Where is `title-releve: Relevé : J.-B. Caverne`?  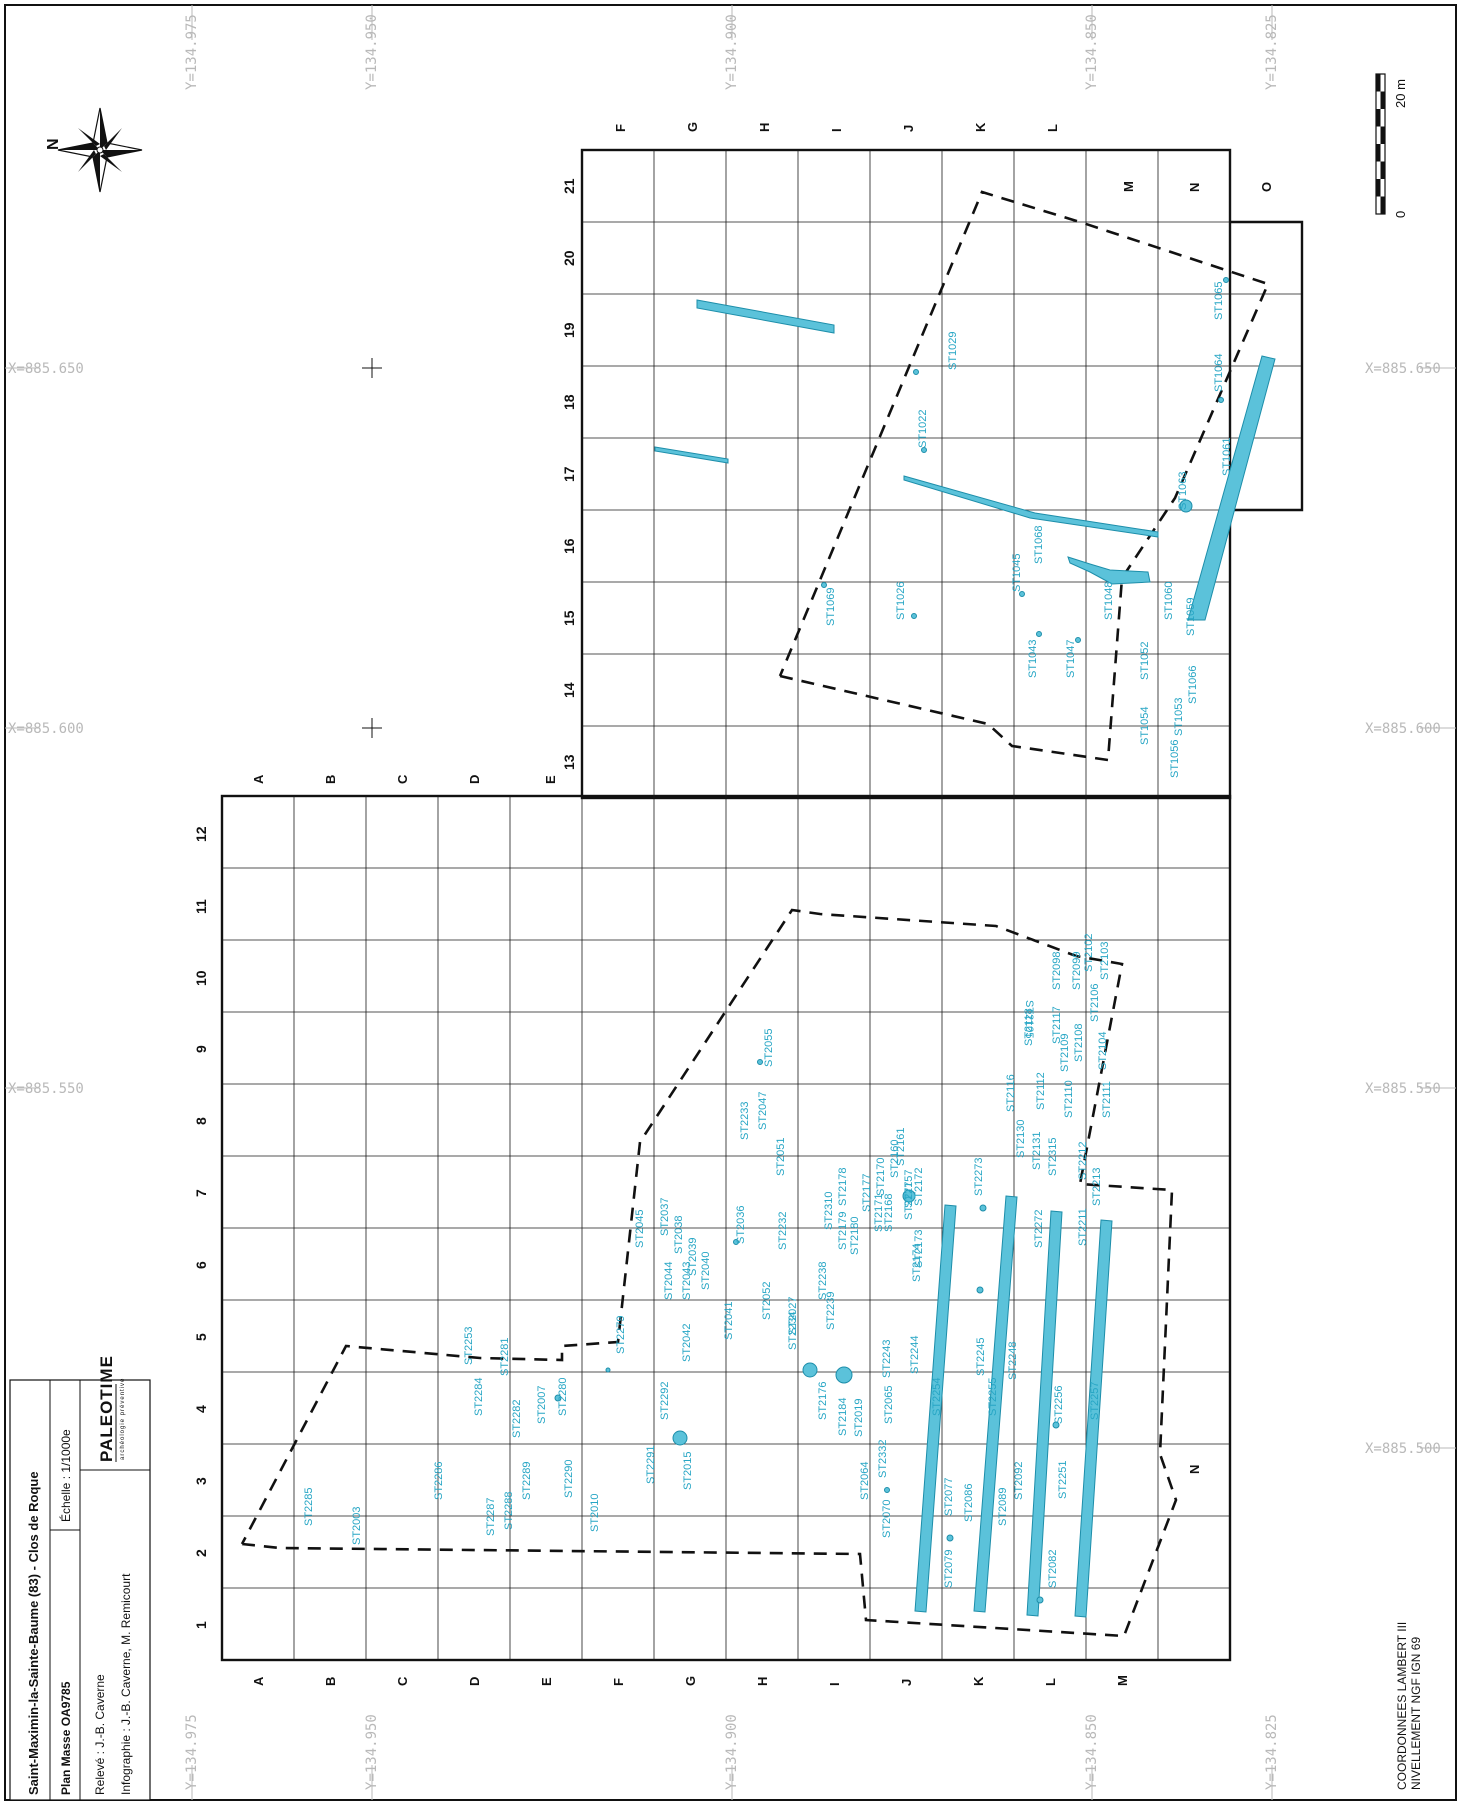 title-releve: Relevé : J.-B. Caverne is located at coordinates (100, 1734).